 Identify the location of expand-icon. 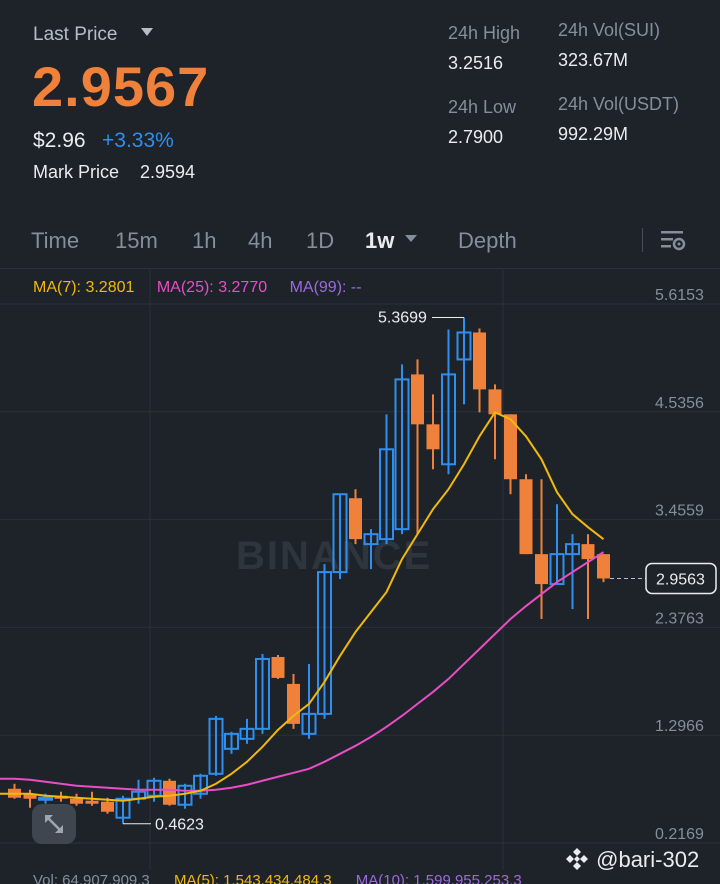
(54, 824).